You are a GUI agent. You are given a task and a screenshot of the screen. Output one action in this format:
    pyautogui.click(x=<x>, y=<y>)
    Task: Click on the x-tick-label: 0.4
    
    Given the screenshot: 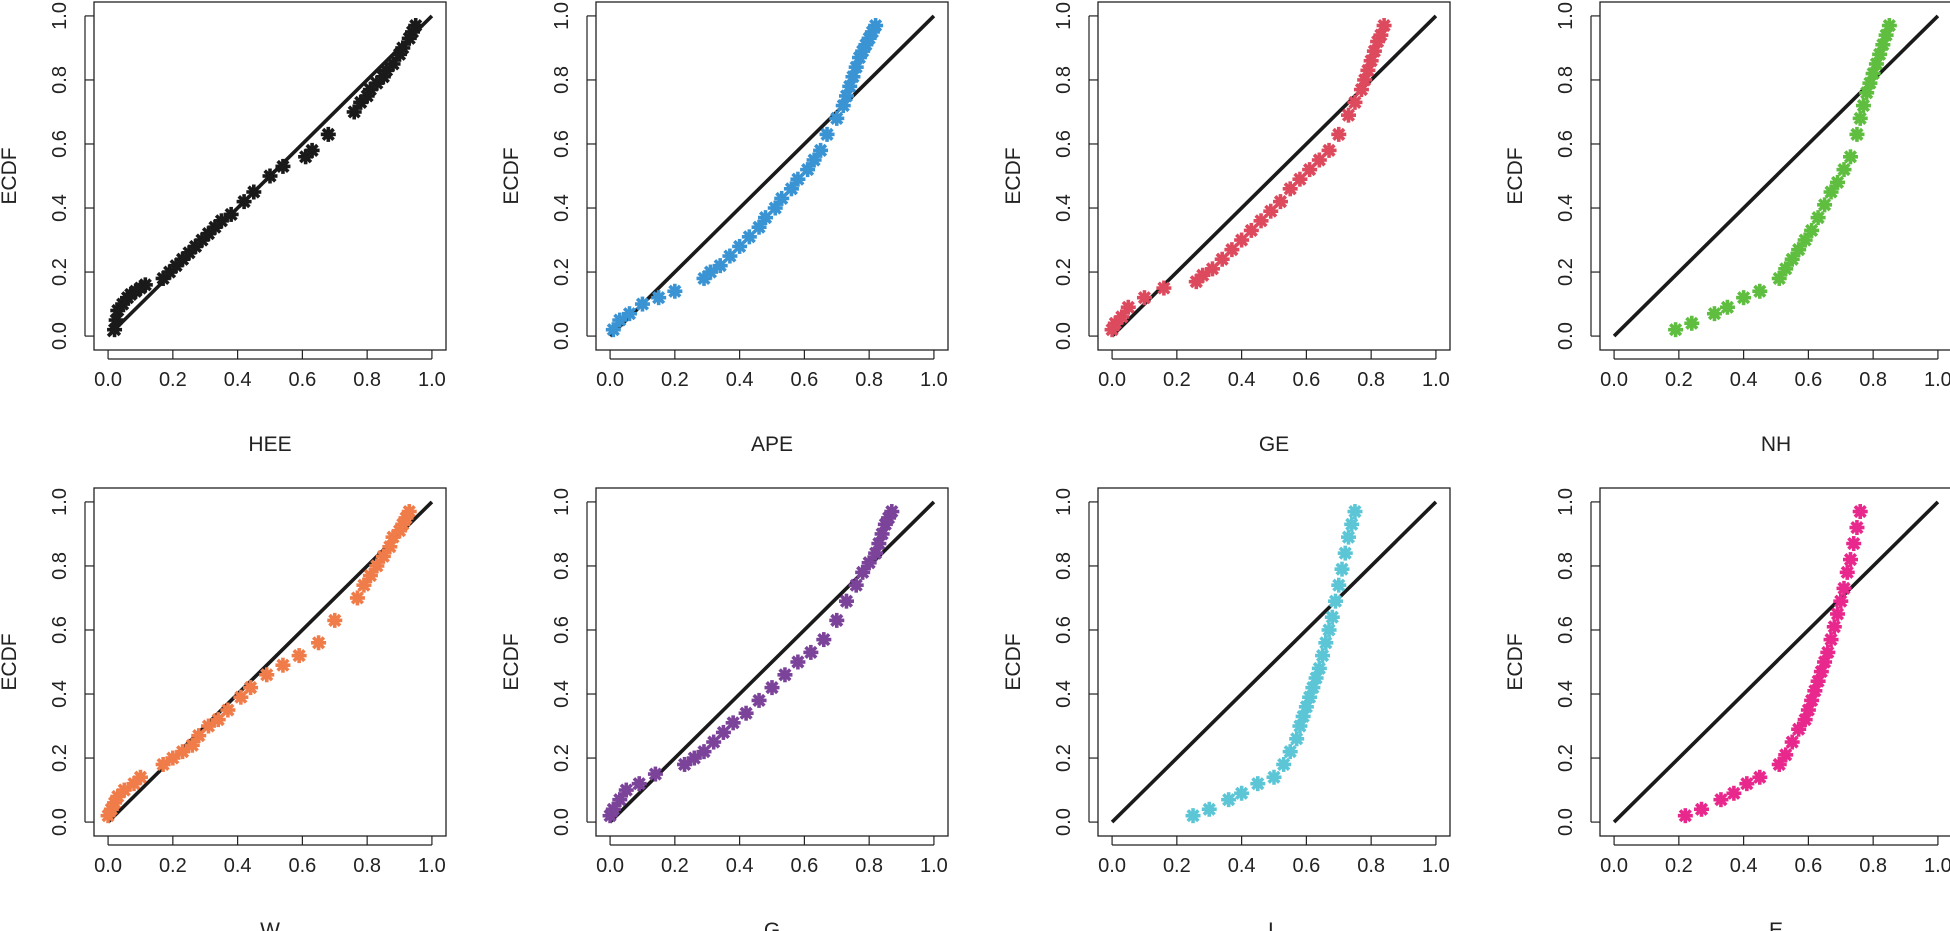 What is the action you would take?
    pyautogui.click(x=740, y=380)
    